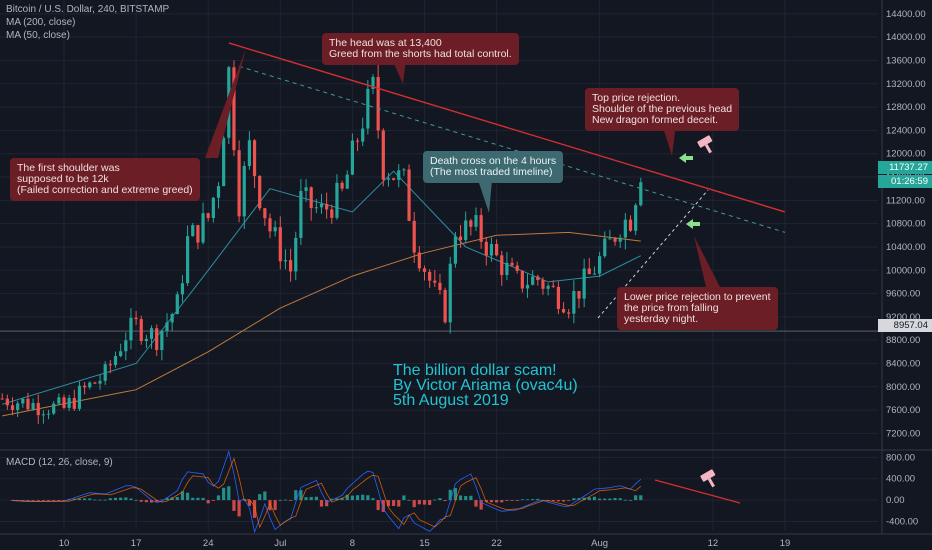 Image resolution: width=932 pixels, height=550 pixels. What do you see at coordinates (599, 543) in the screenshot?
I see `x-tick-label: Aug` at bounding box center [599, 543].